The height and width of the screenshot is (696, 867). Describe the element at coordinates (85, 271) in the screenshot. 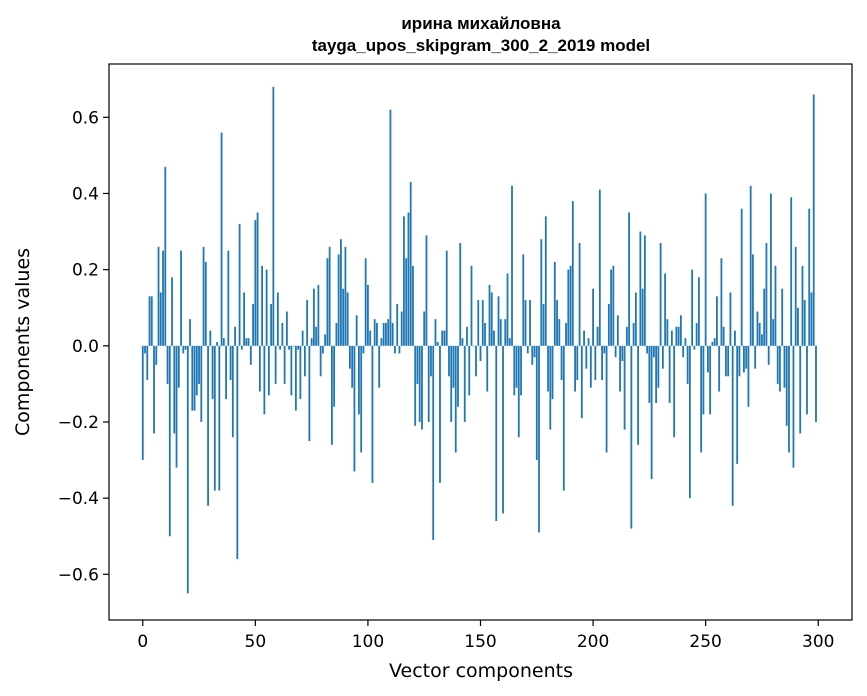

I see `y-tick-label: 0.2` at that location.